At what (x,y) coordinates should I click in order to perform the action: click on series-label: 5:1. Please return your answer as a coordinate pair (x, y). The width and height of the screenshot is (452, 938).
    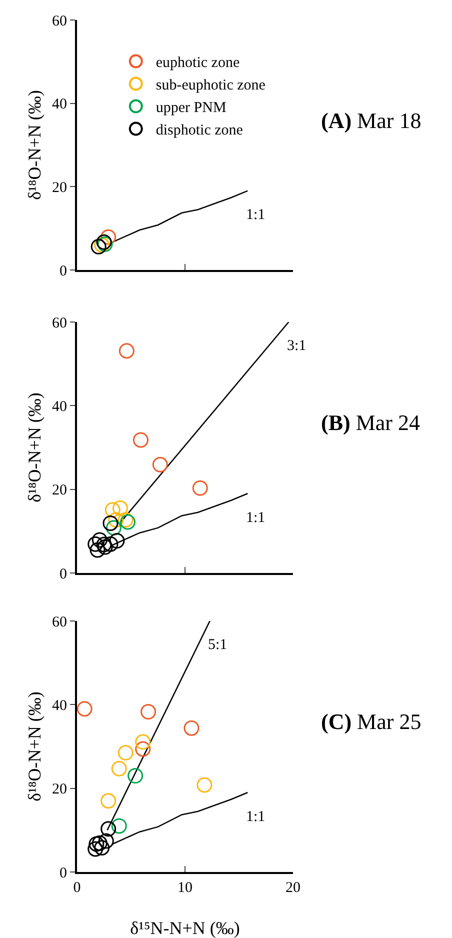
    Looking at the image, I should click on (218, 645).